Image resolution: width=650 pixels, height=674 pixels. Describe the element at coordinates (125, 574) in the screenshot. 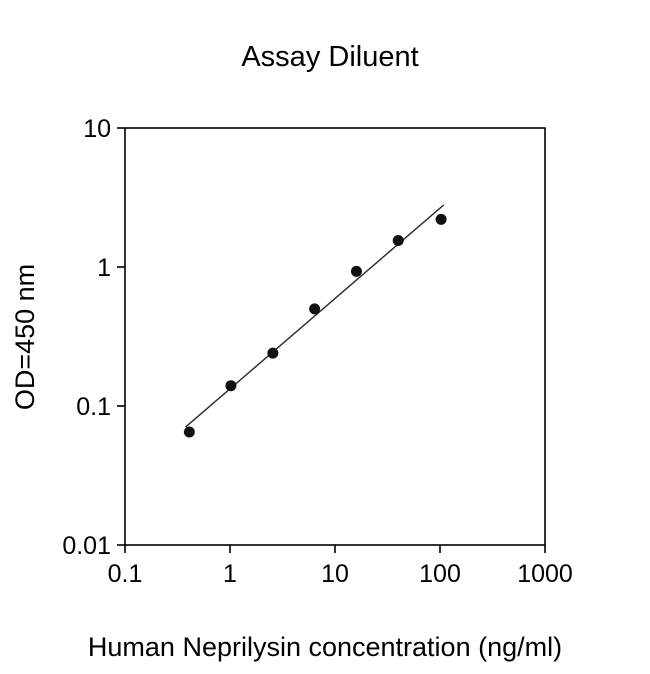

I see `x-tick-label: 0.1` at that location.